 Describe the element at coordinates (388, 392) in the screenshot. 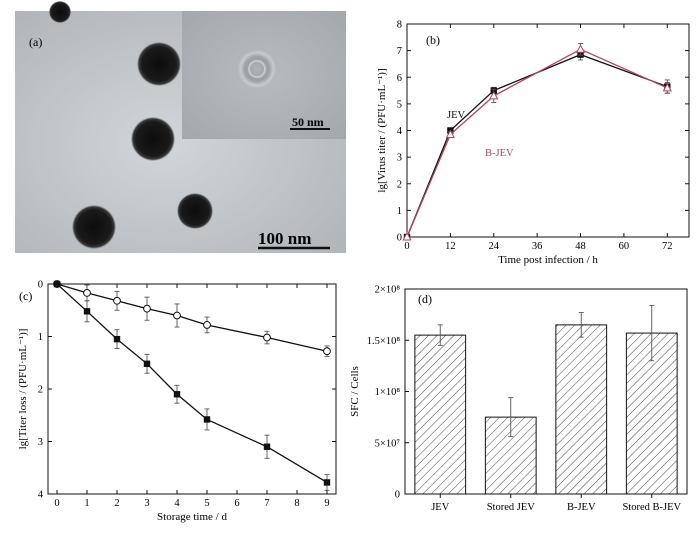

I see `y-tick-label: 1×10⁸` at that location.